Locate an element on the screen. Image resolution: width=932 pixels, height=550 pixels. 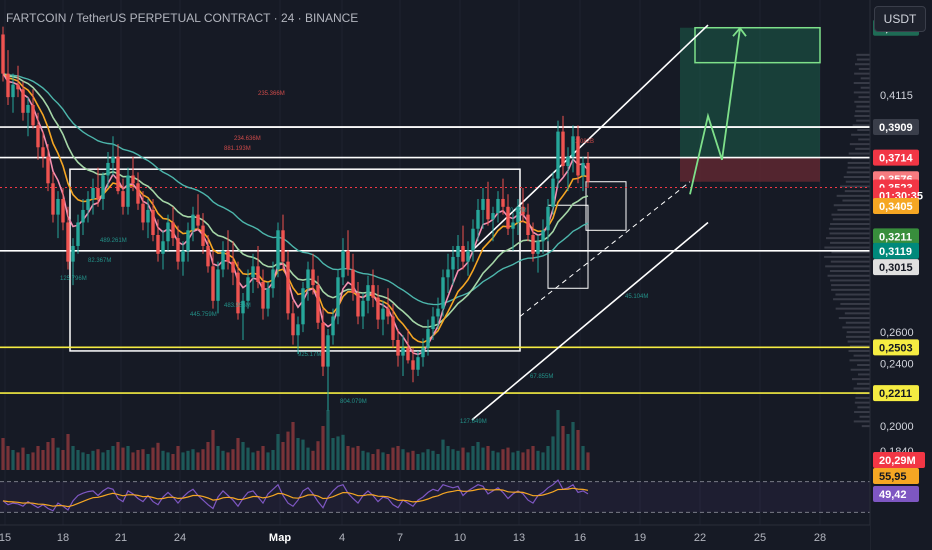
channel-upper-line is located at coordinates (590, 138).